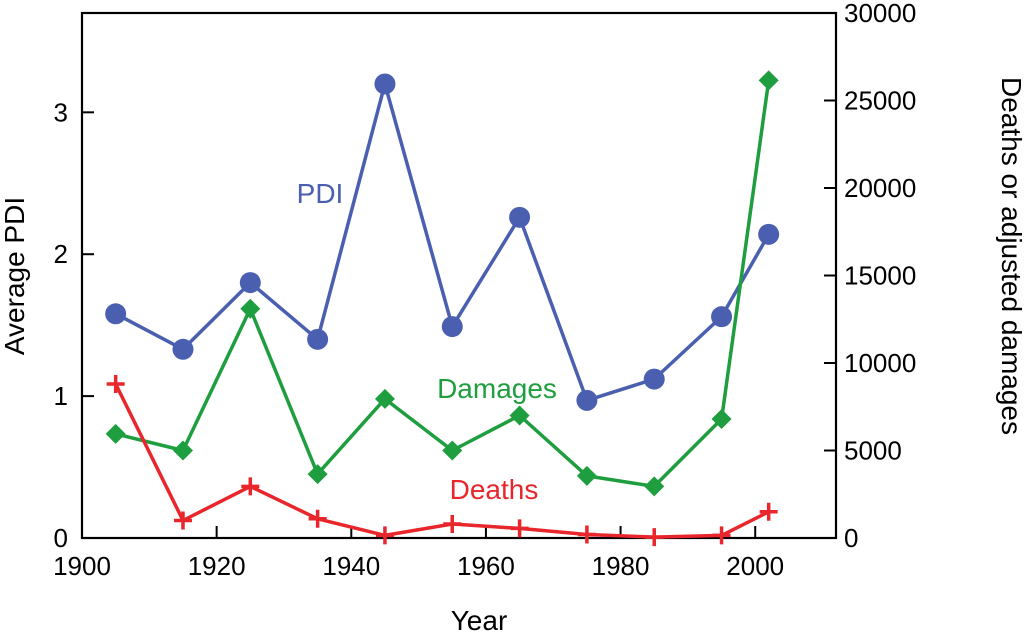  I want to click on x-axis-title: Year, so click(479, 619).